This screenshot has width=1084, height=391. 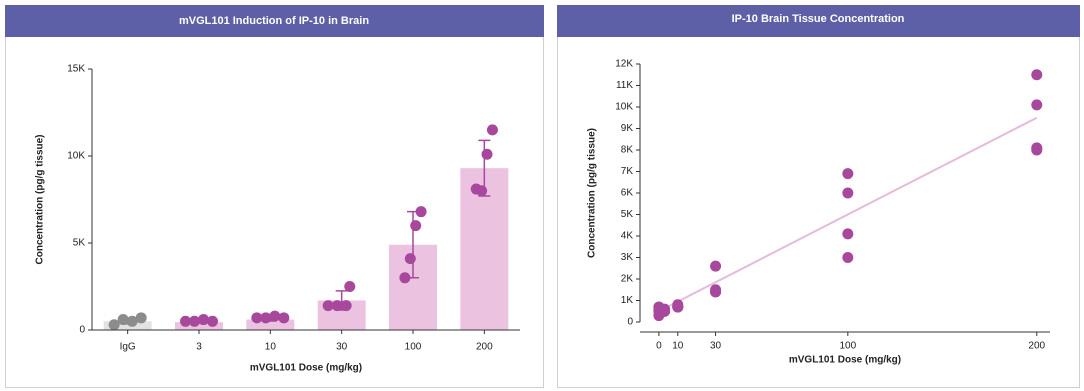 I want to click on x-tick-label: 0, so click(x=659, y=346).